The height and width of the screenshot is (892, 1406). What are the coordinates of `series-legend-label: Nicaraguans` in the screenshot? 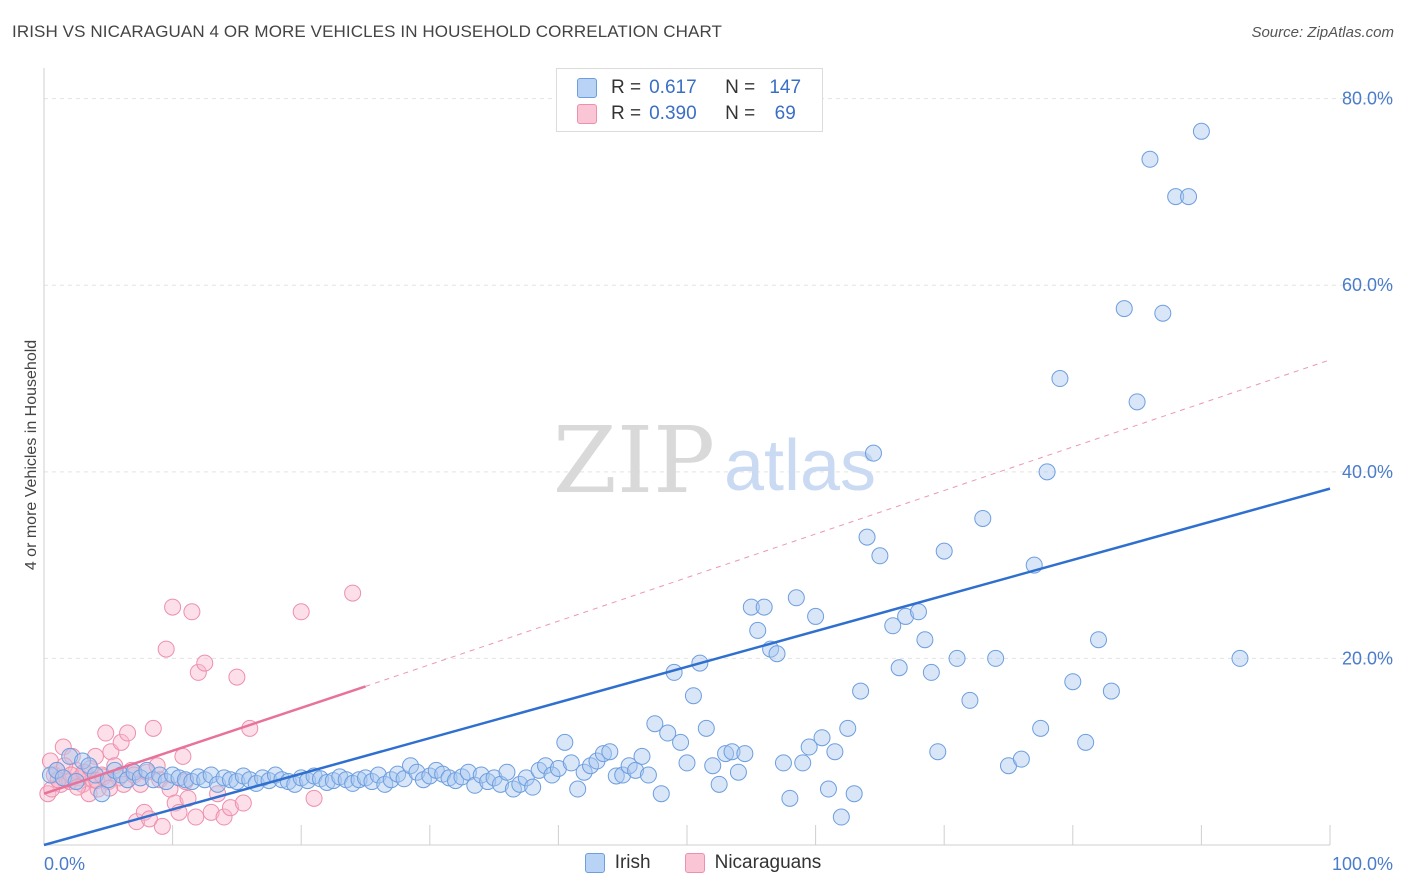 It's located at (768, 862).